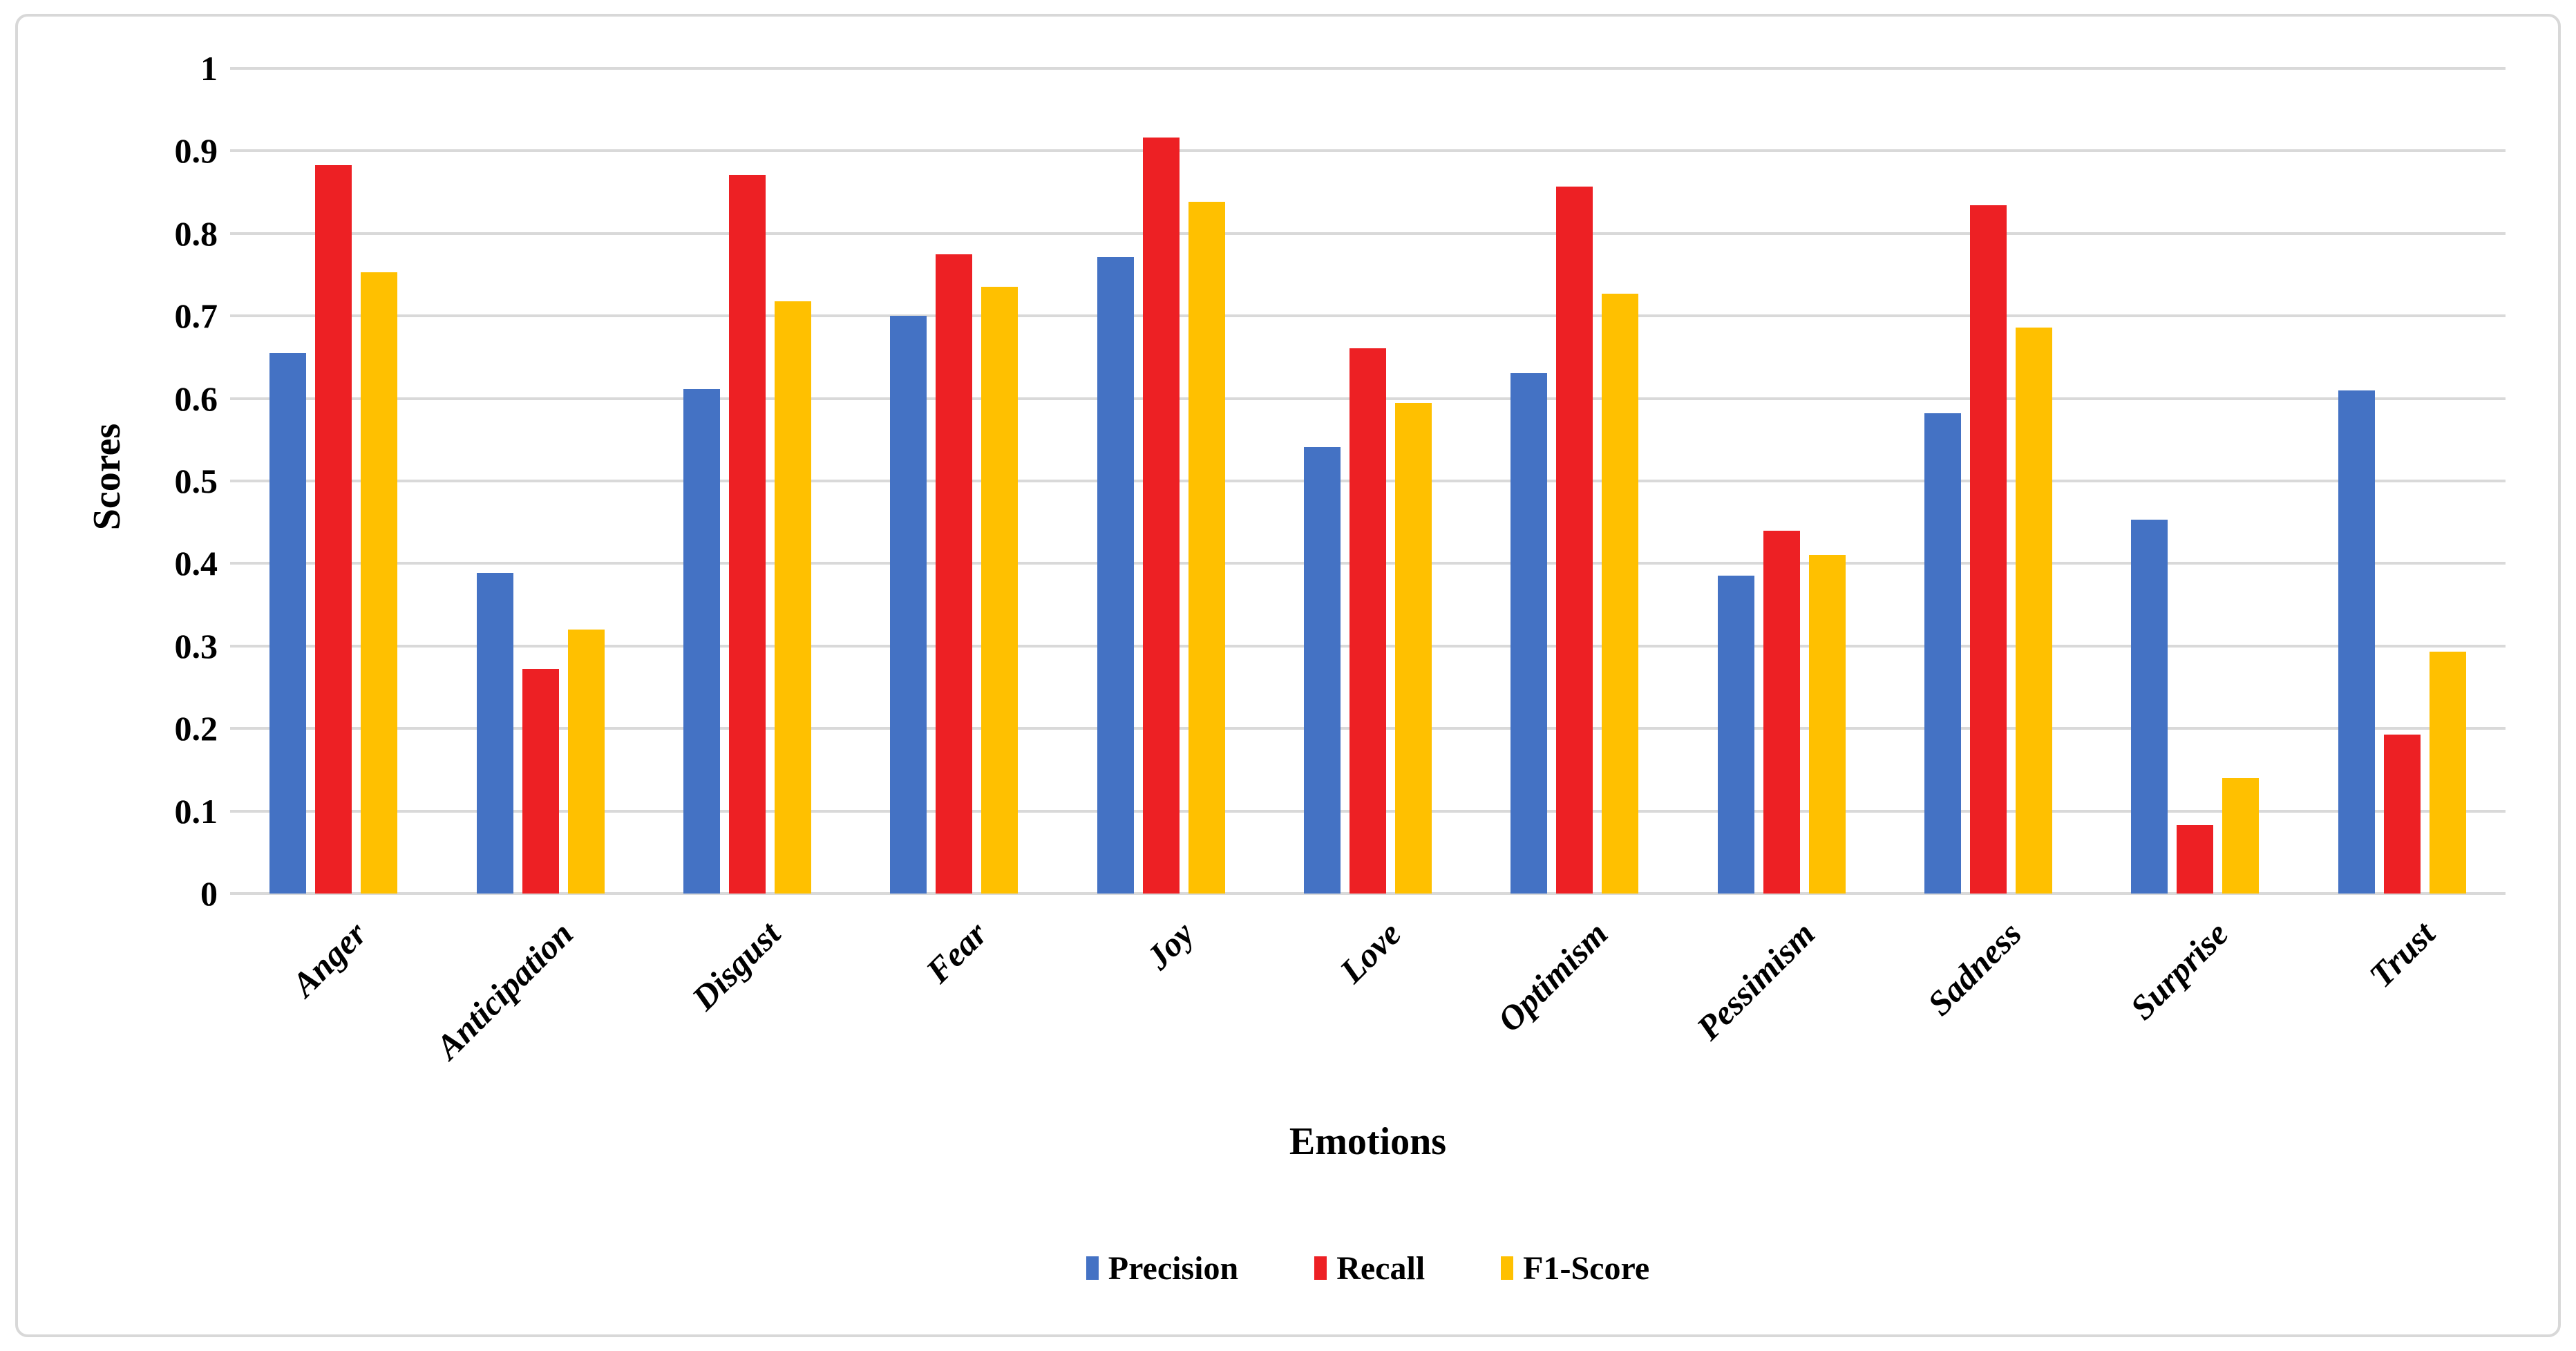 The width and height of the screenshot is (2576, 1351). I want to click on bar-recall-surprise, so click(2195, 859).